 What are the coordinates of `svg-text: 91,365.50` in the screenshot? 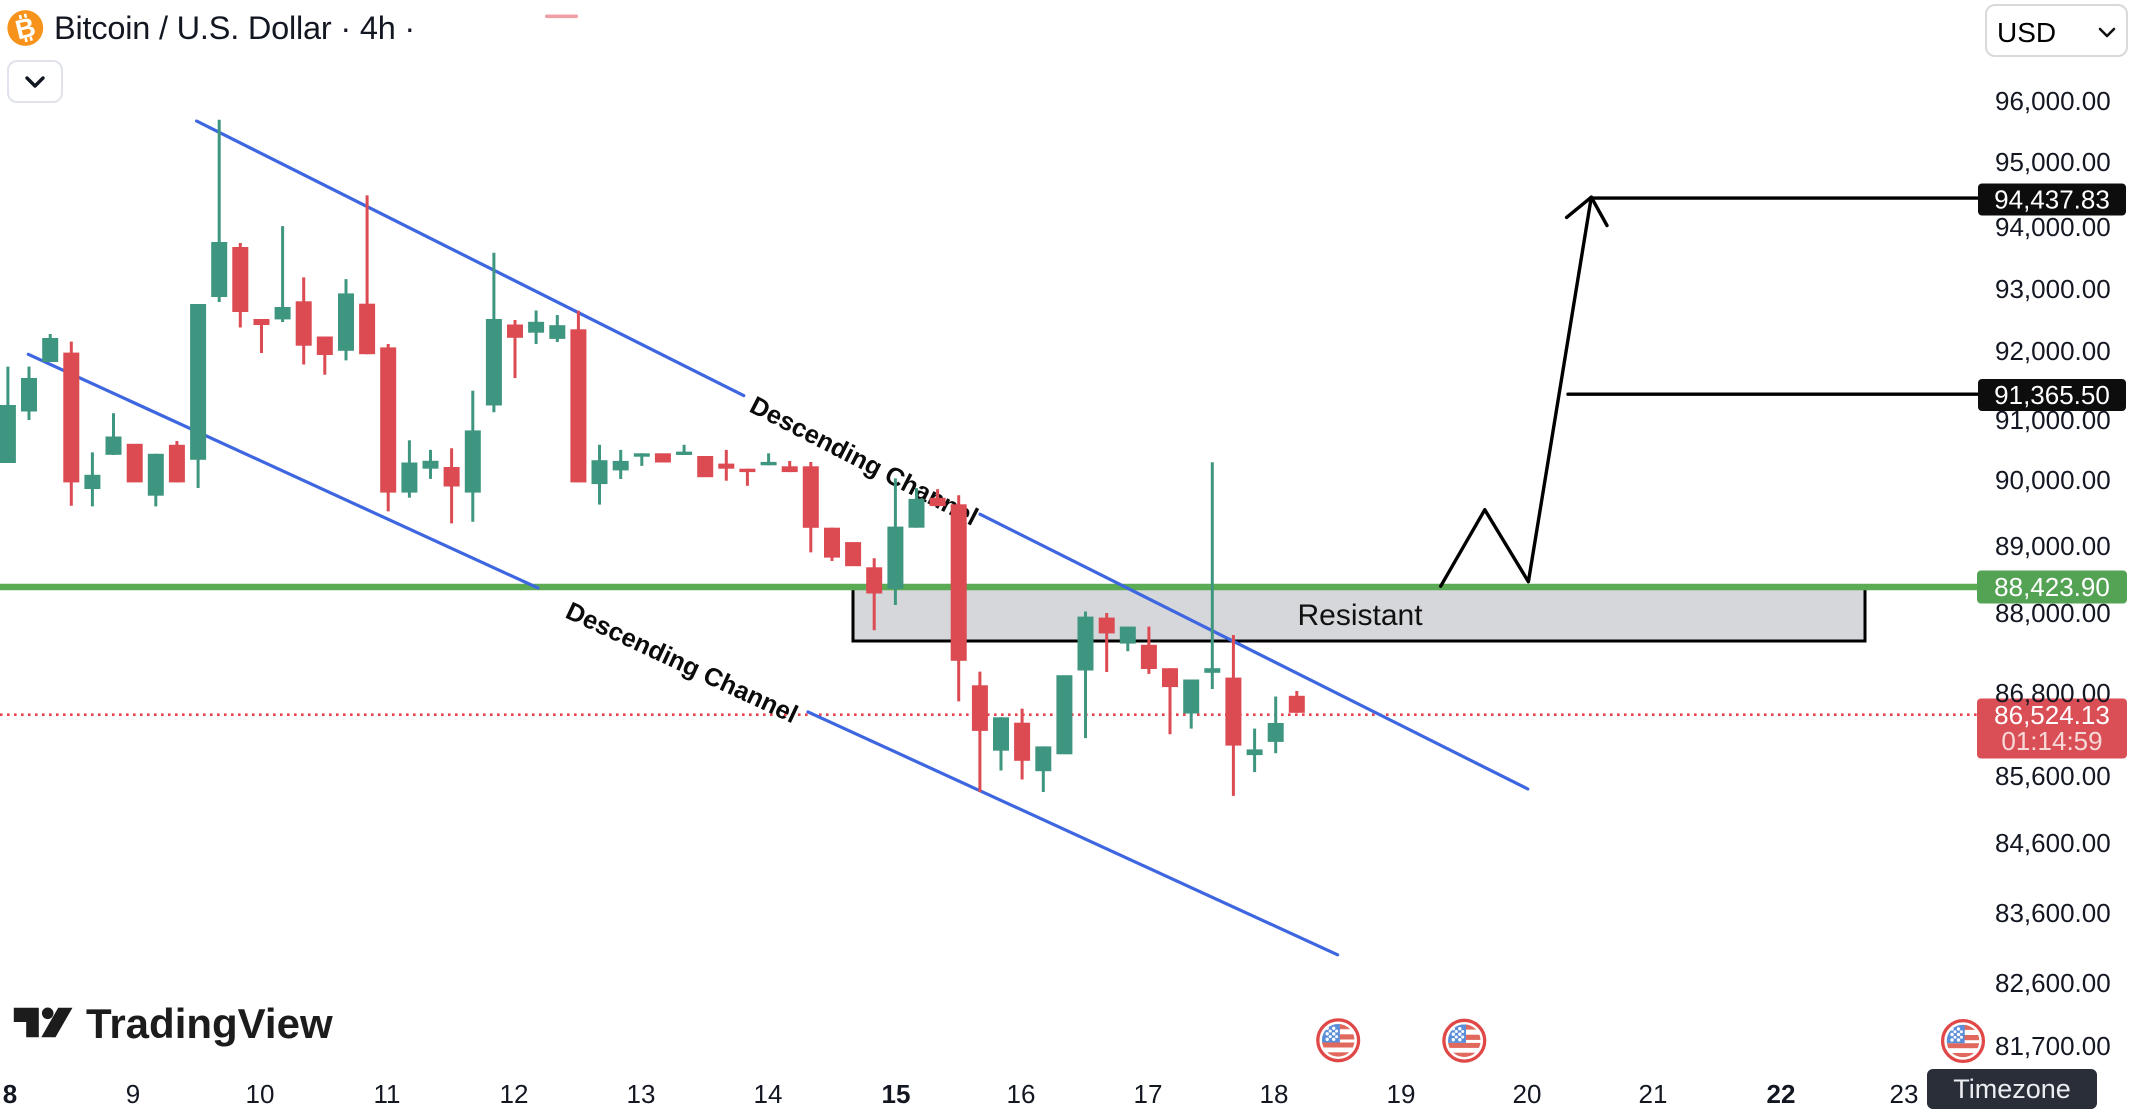 It's located at (2052, 395).